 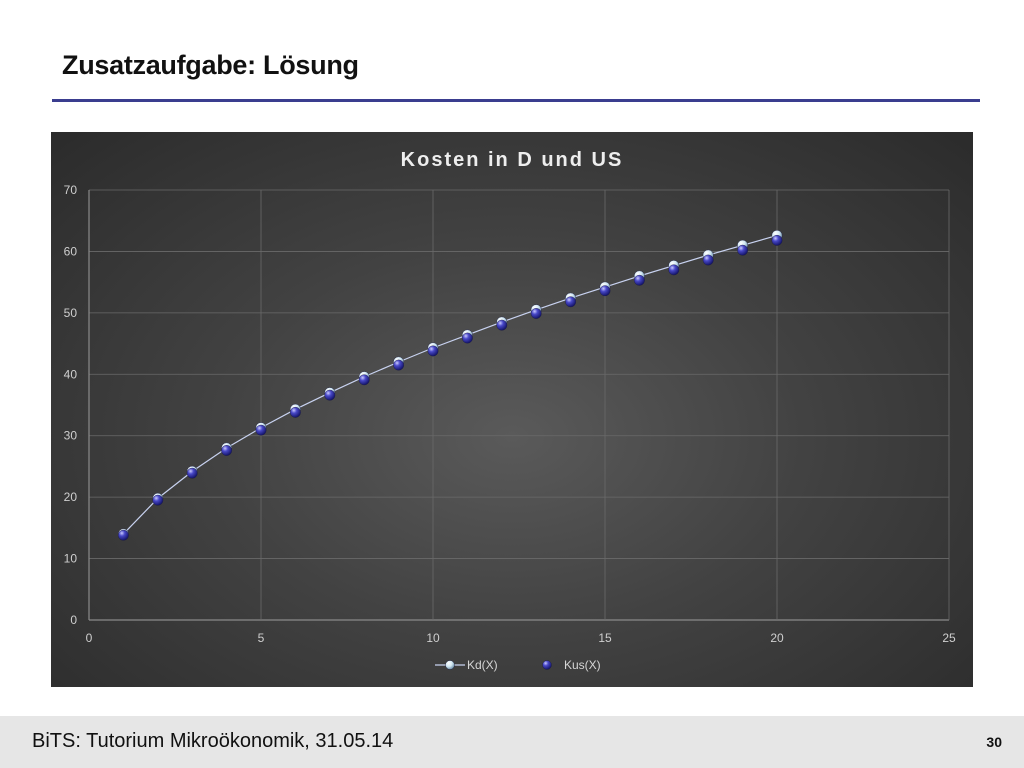 I want to click on y-tick-label: 30, so click(x=71, y=436).